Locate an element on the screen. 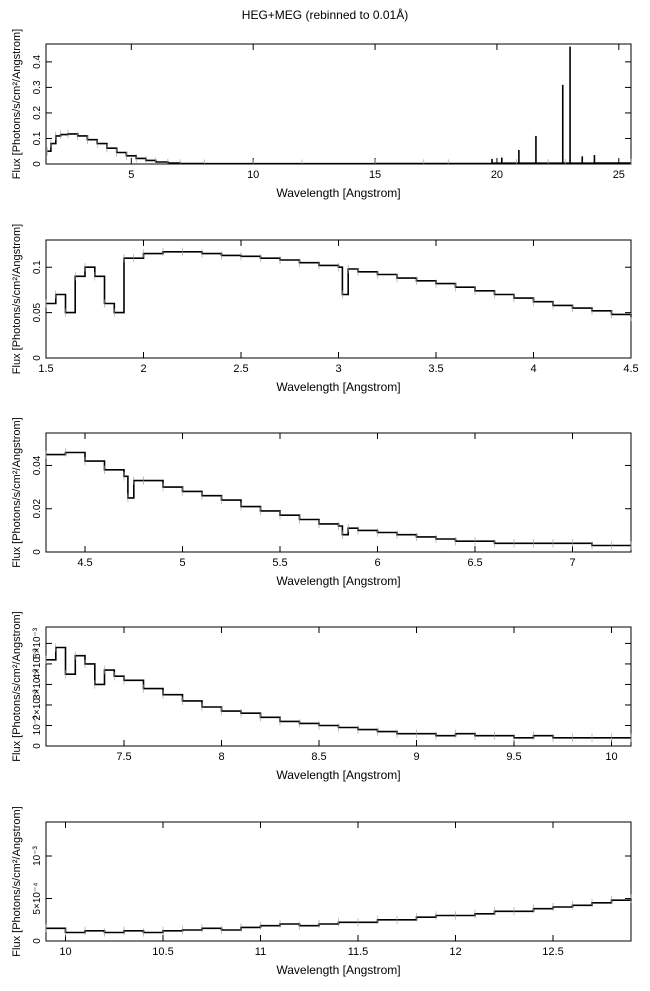 This screenshot has height=991, width=650. x-tick-label: 9.5 is located at coordinates (513, 757).